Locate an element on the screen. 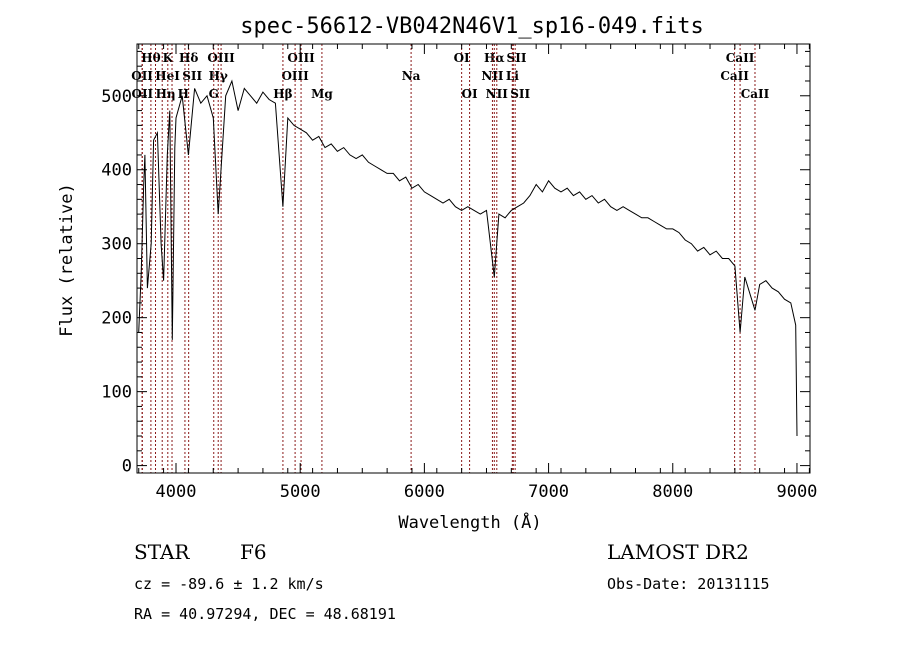 The image size is (900, 649). x-tick-label: 4000 is located at coordinates (176, 492).